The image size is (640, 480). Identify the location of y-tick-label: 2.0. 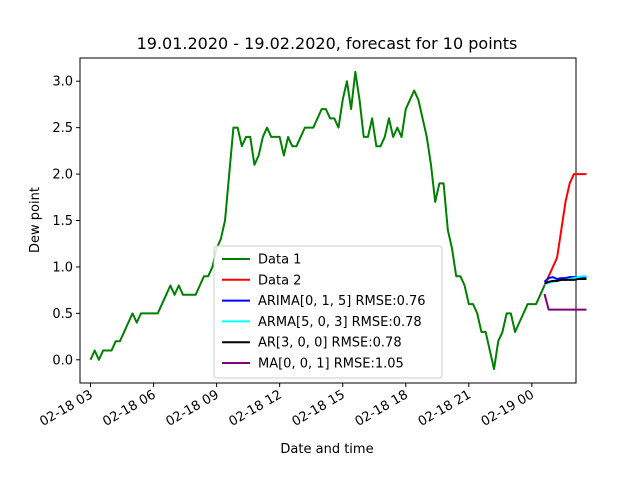
(62, 175).